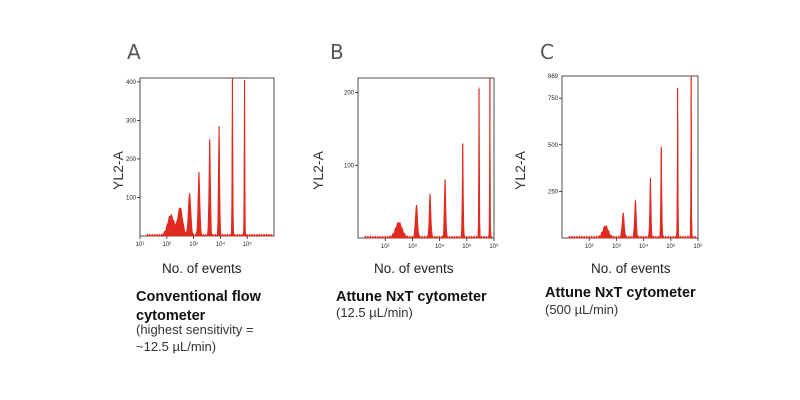 The width and height of the screenshot is (800, 400). What do you see at coordinates (131, 121) in the screenshot?
I see `y-tick-label: 300` at bounding box center [131, 121].